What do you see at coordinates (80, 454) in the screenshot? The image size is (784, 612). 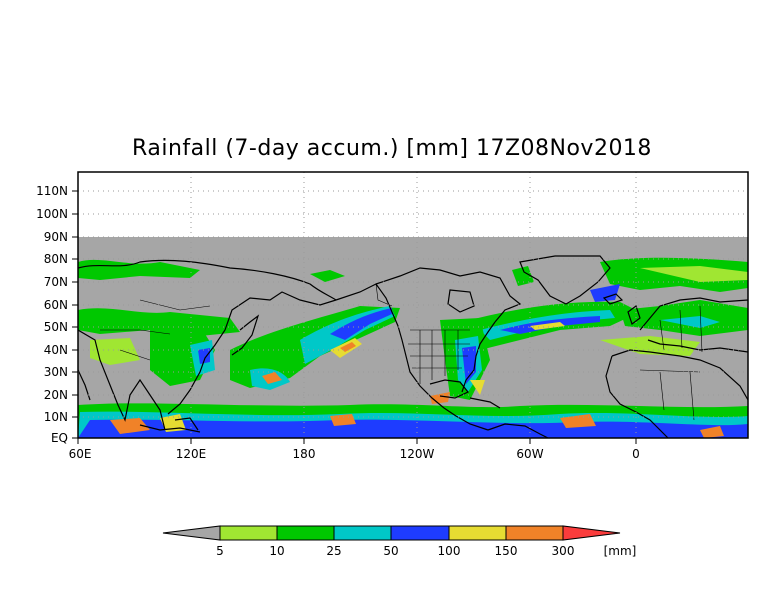 I see `lon-label: 60E` at bounding box center [80, 454].